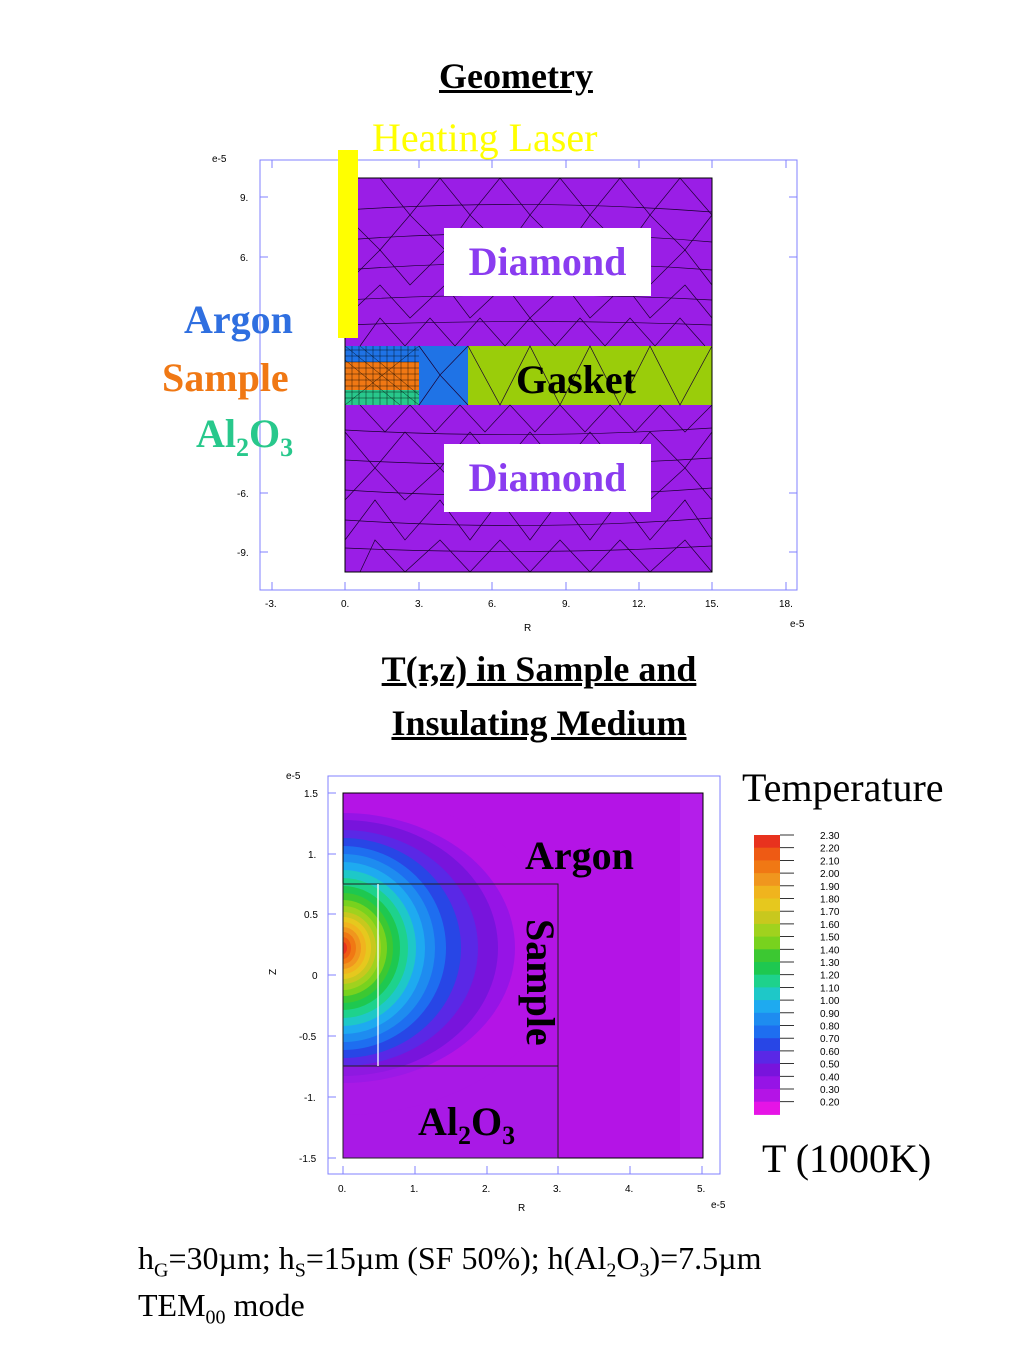 The image size is (1024, 1365). I want to click on temperature-xtick: 0., so click(342, 1189).